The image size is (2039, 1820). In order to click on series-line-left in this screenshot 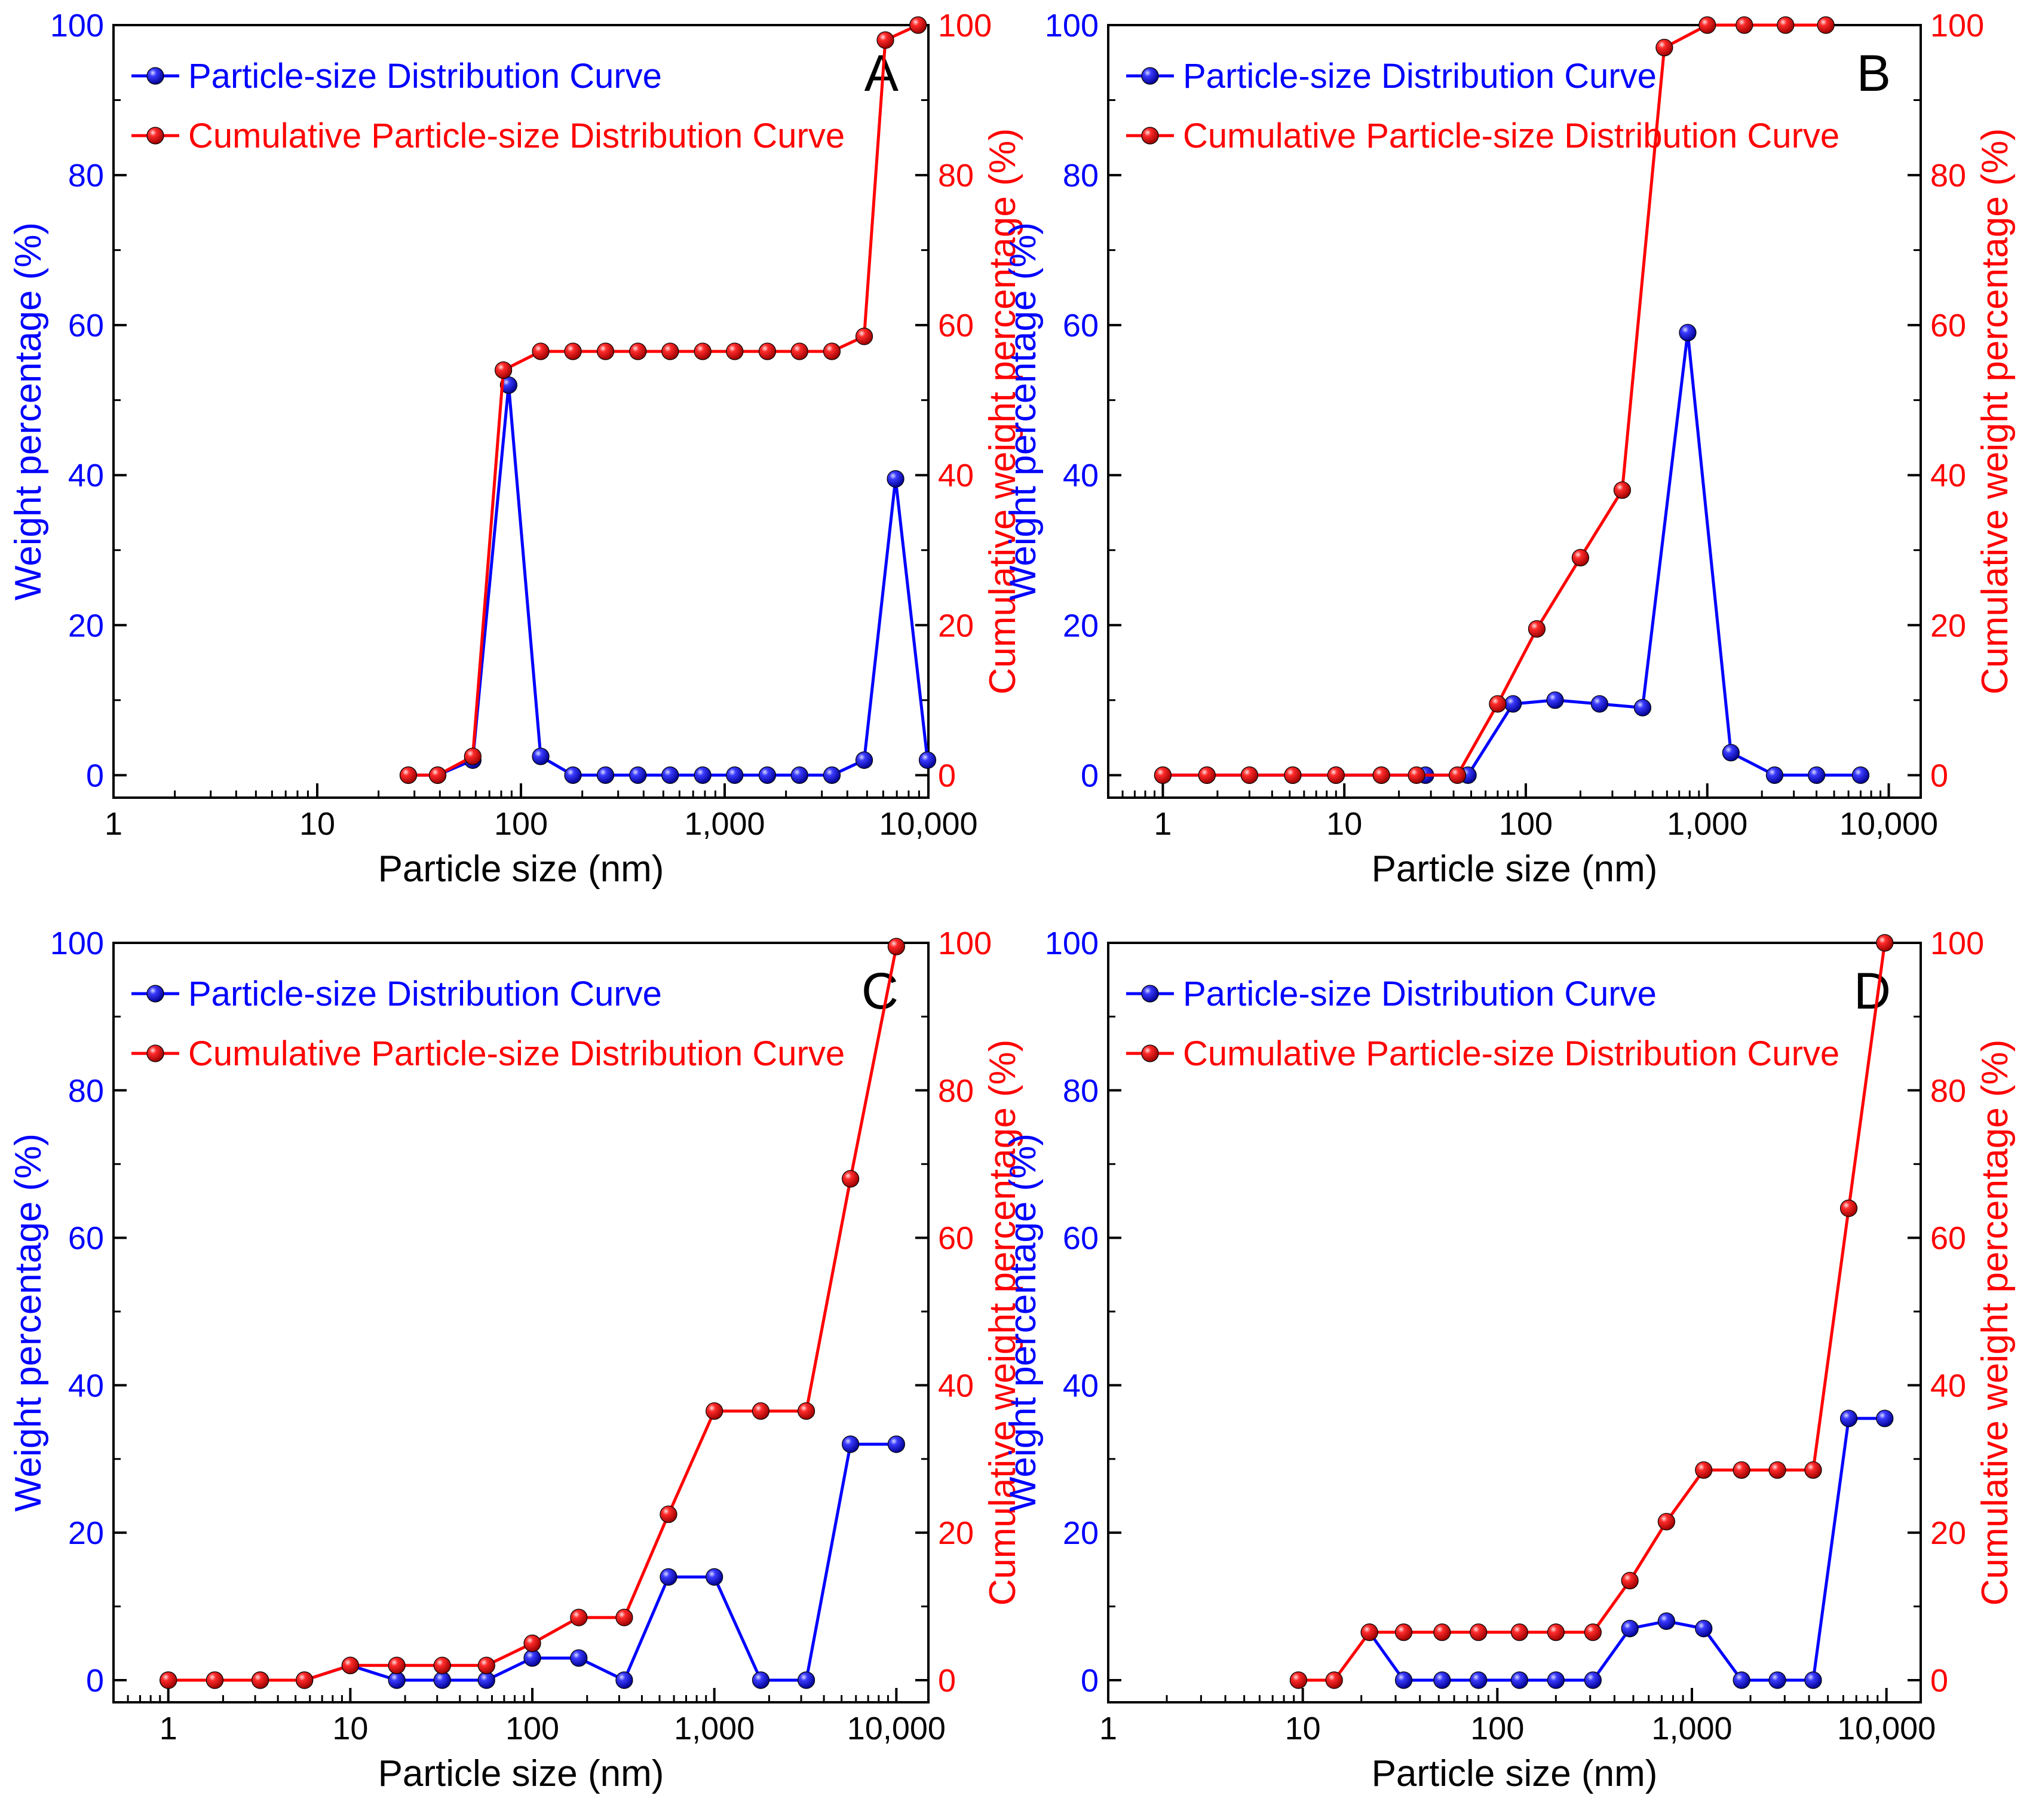, I will do `click(1627, 1549)`.